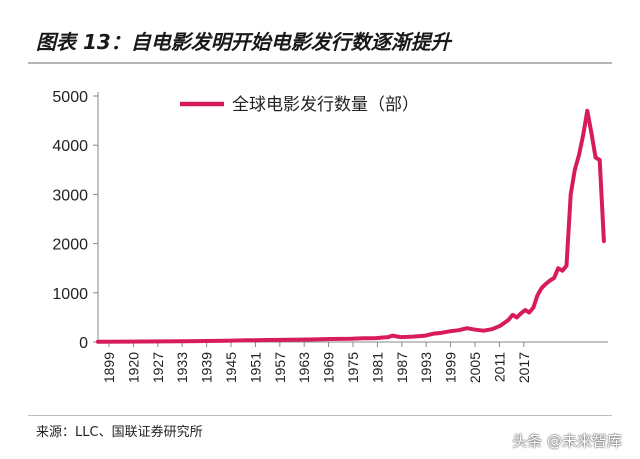  What do you see at coordinates (109, 367) in the screenshot?
I see `x-tick-label: 1899` at bounding box center [109, 367].